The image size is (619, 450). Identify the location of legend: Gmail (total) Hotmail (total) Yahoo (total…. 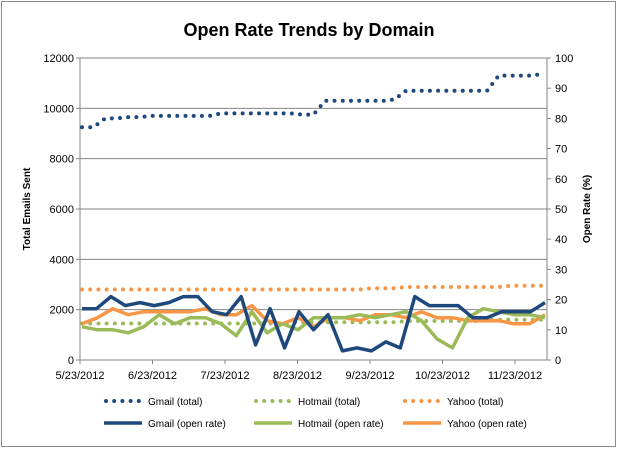
(315, 413).